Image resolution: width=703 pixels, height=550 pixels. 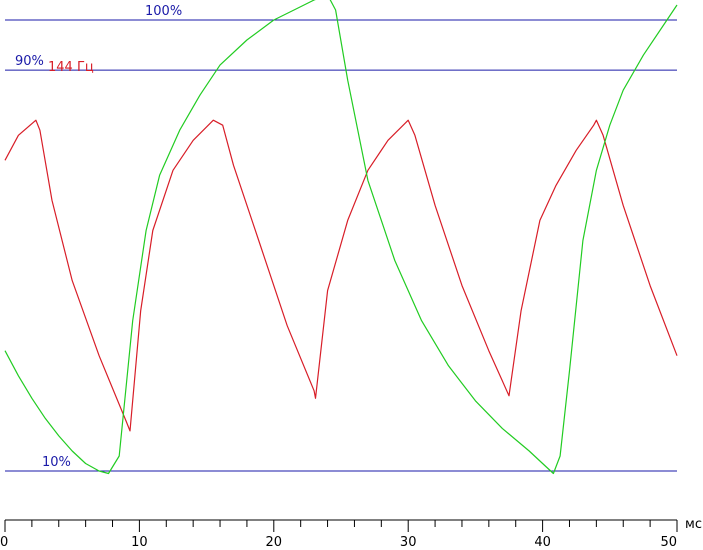 What do you see at coordinates (56, 462) in the screenshot?
I see `reference-label-10: 10%` at bounding box center [56, 462].